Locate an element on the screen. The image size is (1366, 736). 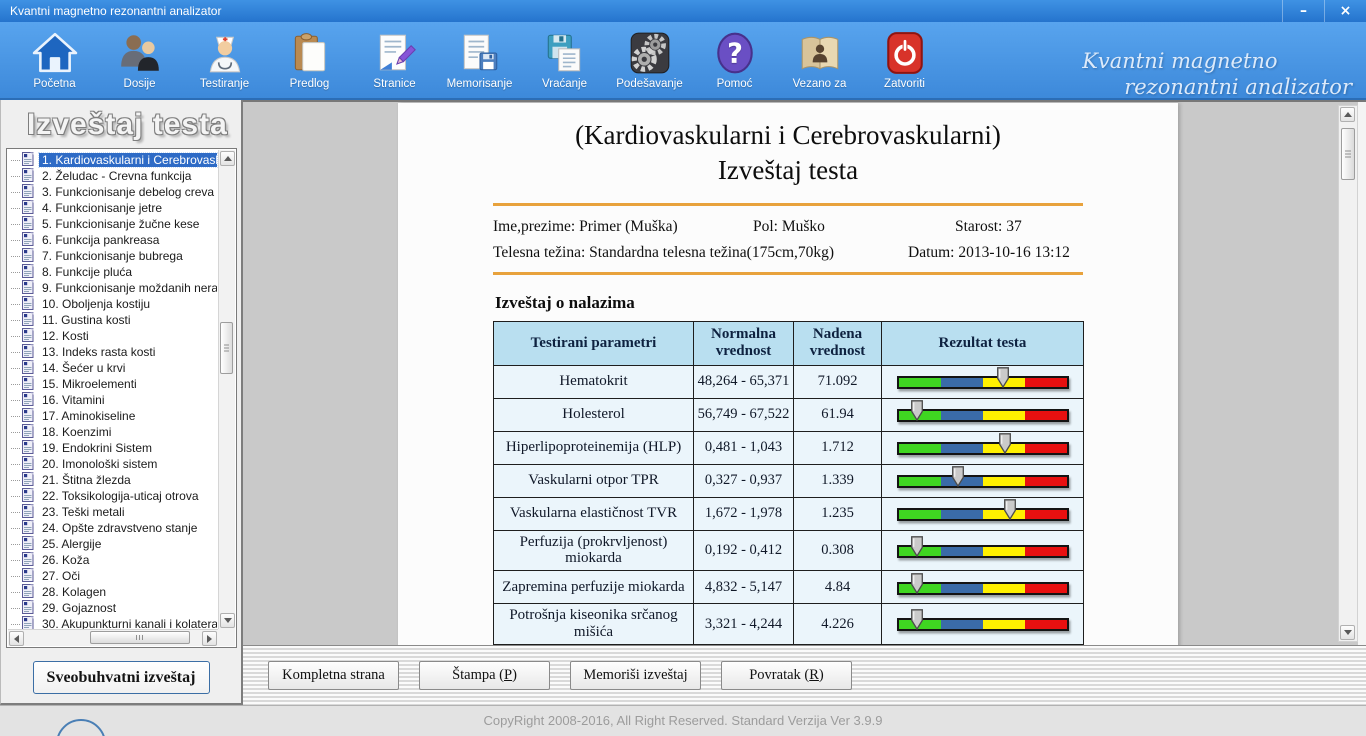
tree-item: 27. Oči is located at coordinates (123, 576).